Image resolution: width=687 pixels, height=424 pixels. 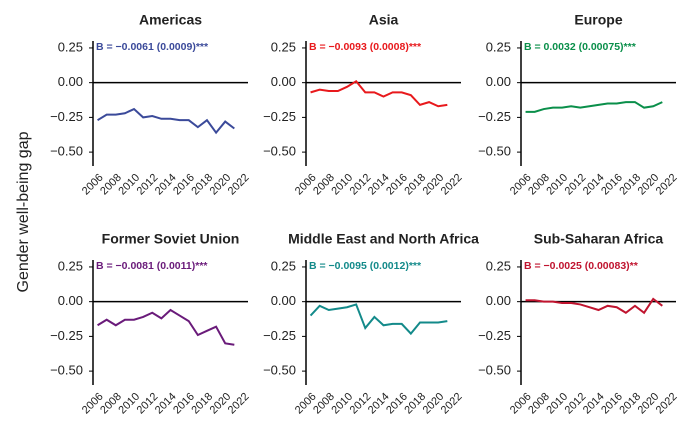 What do you see at coordinates (152, 266) in the screenshot?
I see `annotation: B = −0.0081 (0.0011)***` at bounding box center [152, 266].